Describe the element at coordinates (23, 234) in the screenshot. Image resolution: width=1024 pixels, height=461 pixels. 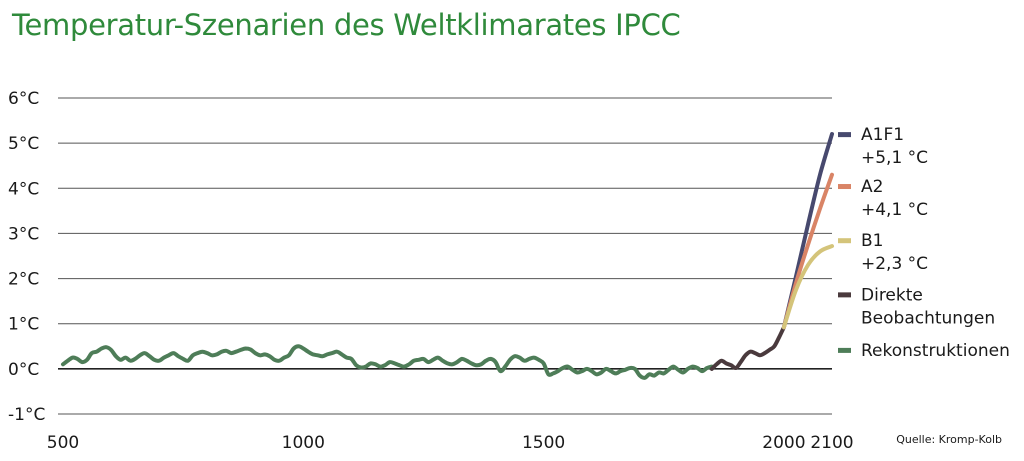
I see `y-tick-label: 3°C` at that location.